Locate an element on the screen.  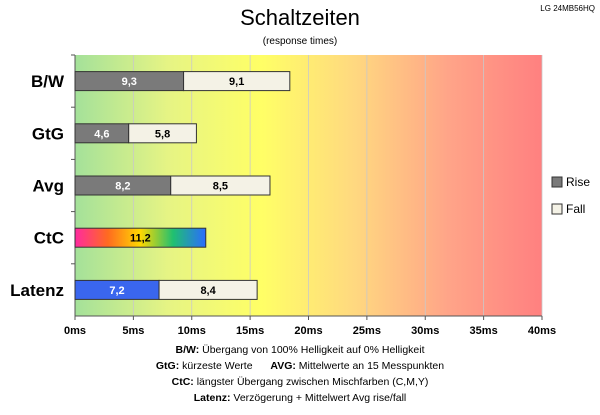
bar-fall-label: 8,4 is located at coordinates (208, 291).